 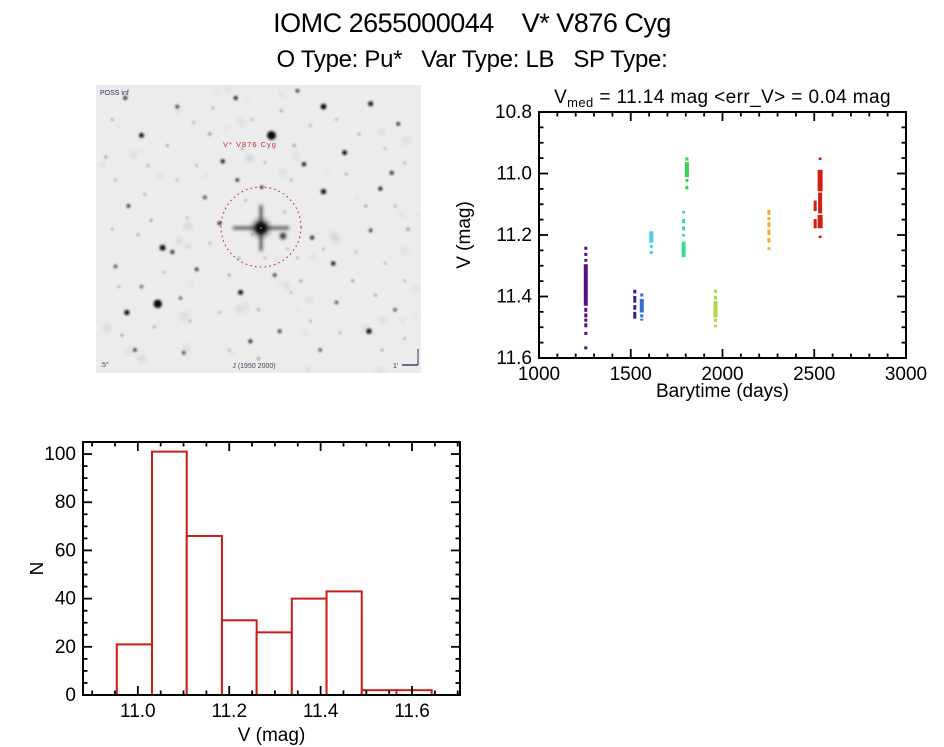 I want to click on finding-chart-image: POSS inf V* V876 Cyg .5° J (1950 2000) 1', so click(x=258, y=229).